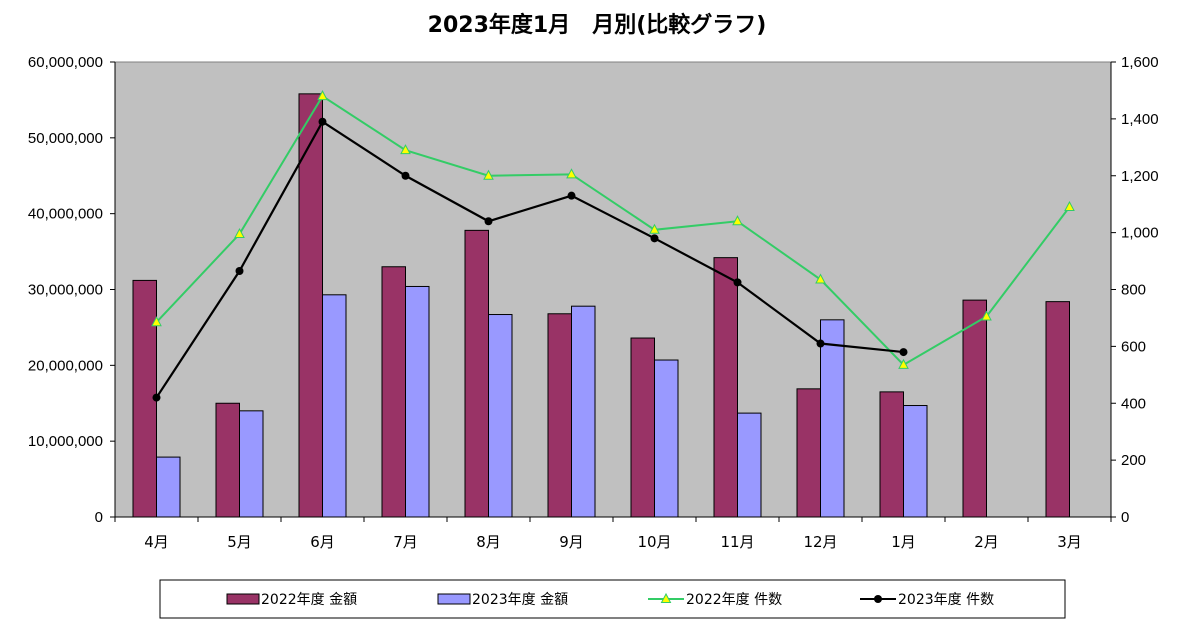  Describe the element at coordinates (903, 542) in the screenshot. I see `x-axis-category-label: 1月` at that location.